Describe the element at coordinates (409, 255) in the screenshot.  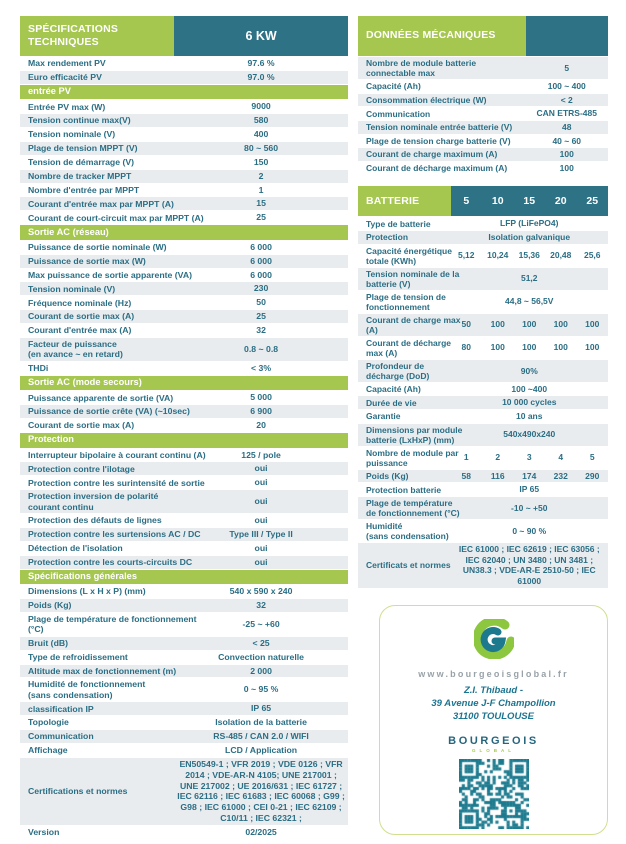
I see `battery-row-label: Capacité énergétique totale (KWh)` at that location.